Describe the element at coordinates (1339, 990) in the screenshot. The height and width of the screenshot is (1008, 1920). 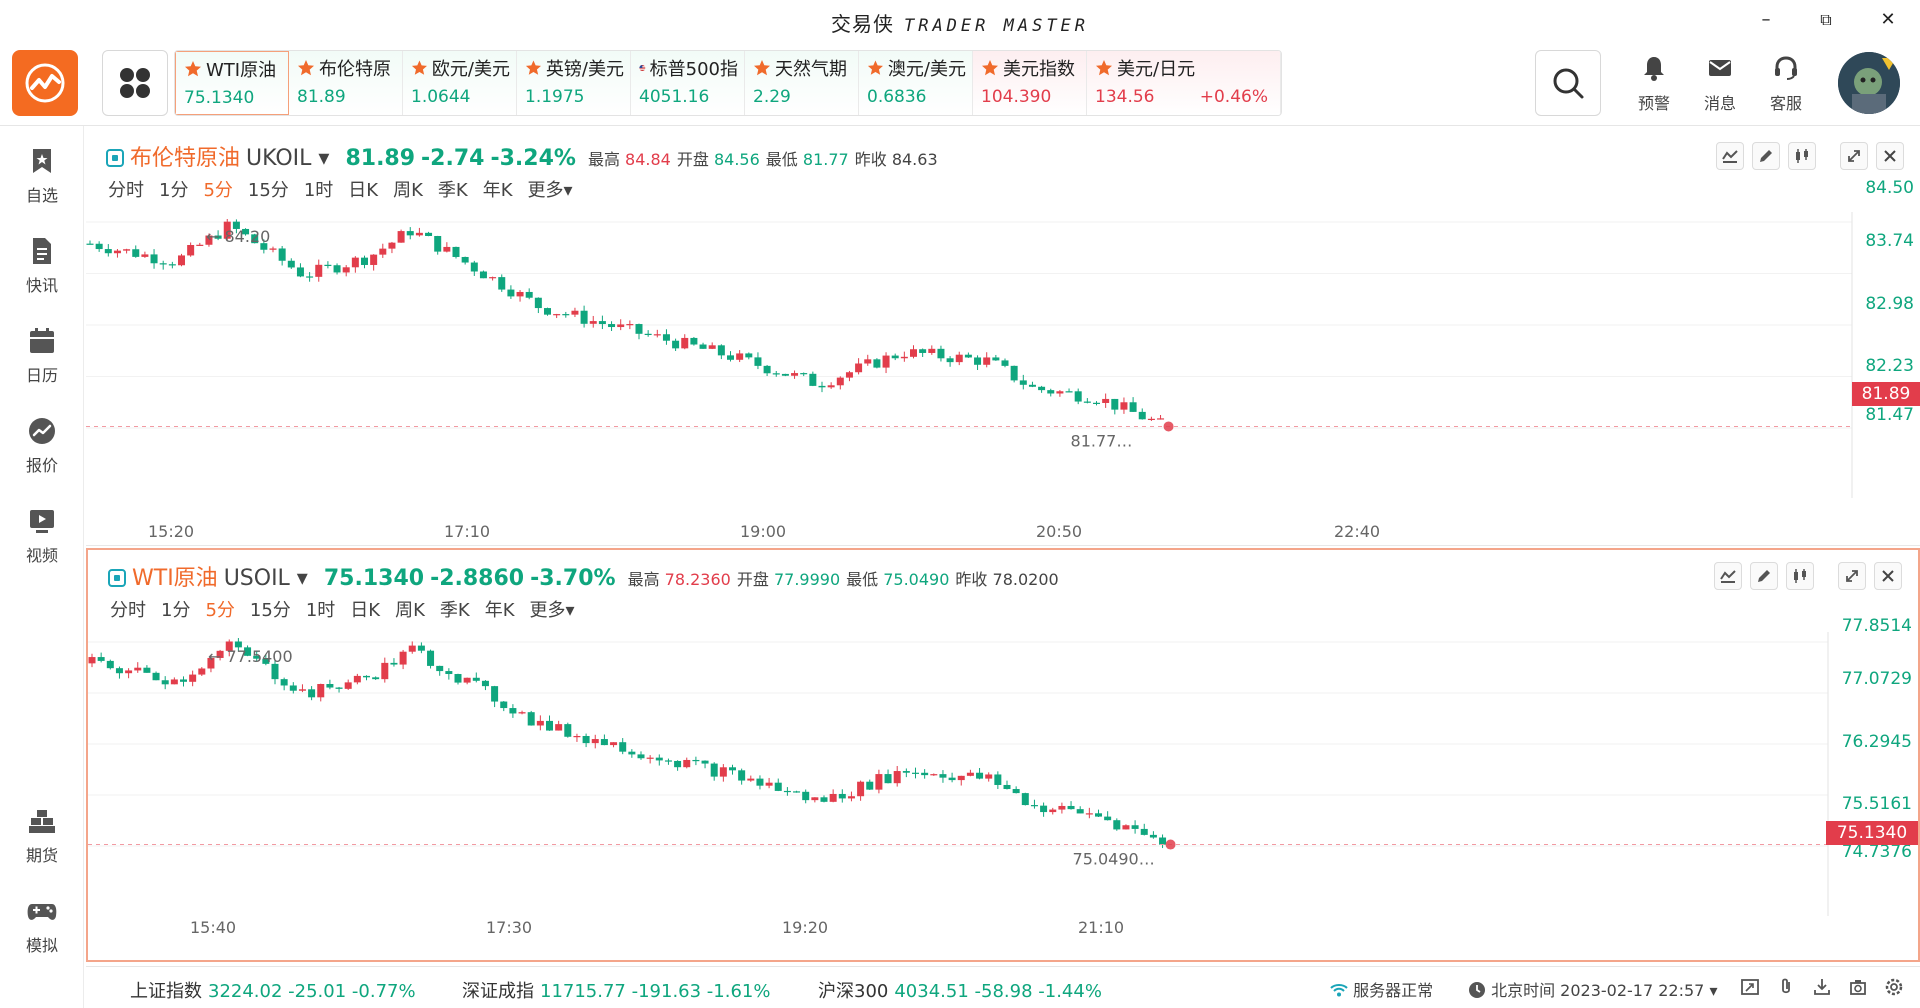
I see `wifi-icon` at that location.